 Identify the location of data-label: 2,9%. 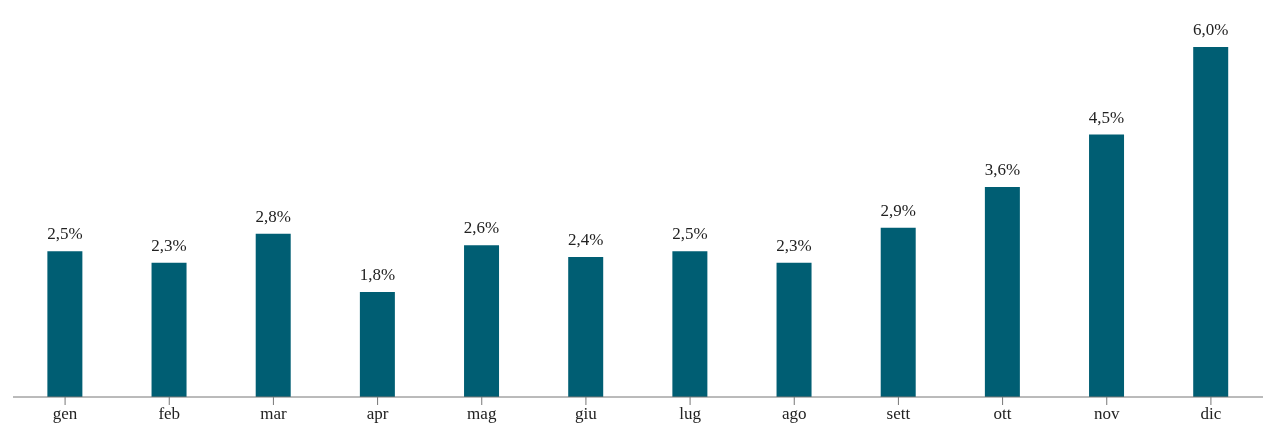
(898, 210).